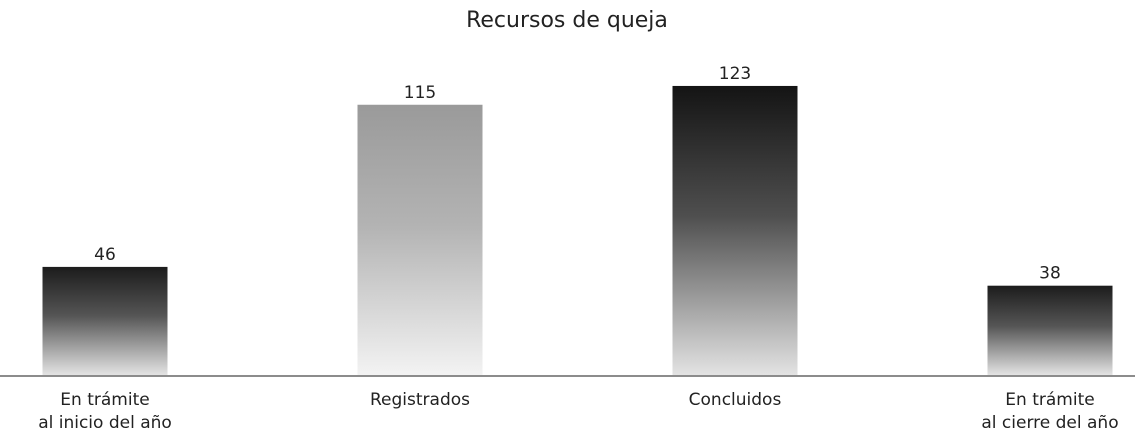  What do you see at coordinates (735, 400) in the screenshot?
I see `x-tick-label: Concluidos` at bounding box center [735, 400].